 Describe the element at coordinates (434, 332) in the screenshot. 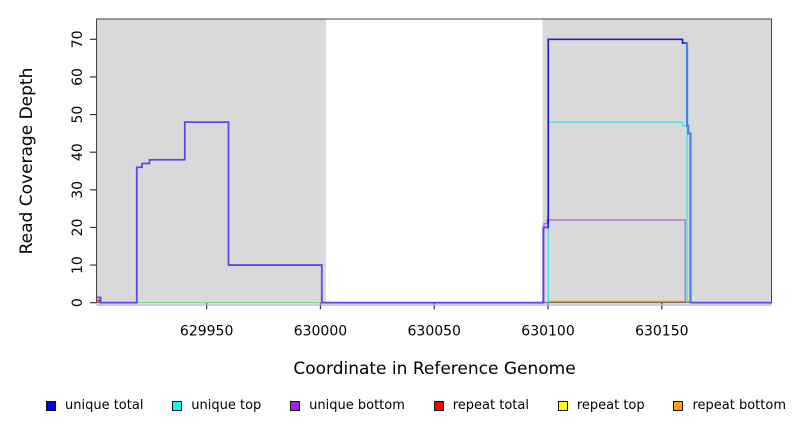

I see `x-tick-label: 630050` at that location.